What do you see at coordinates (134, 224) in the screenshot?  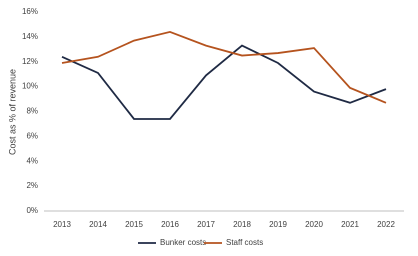 I see `x-tick-label: 2015` at bounding box center [134, 224].